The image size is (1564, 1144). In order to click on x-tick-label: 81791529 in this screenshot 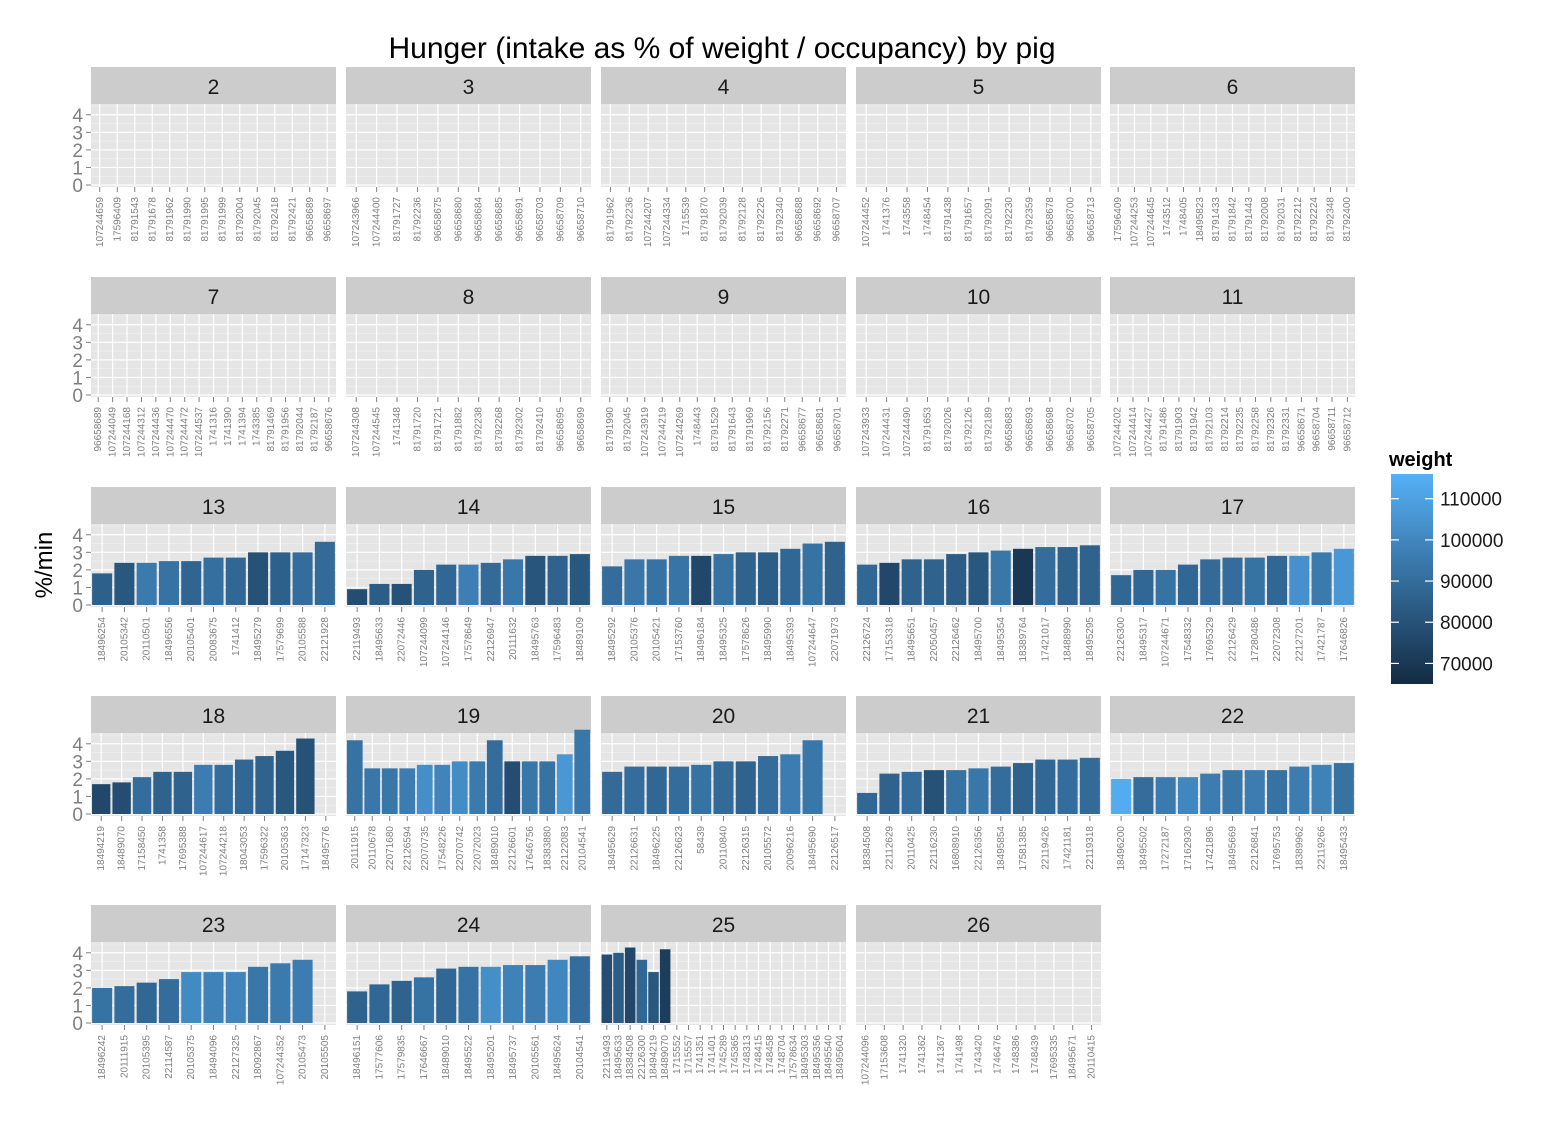, I will do `click(715, 429)`.